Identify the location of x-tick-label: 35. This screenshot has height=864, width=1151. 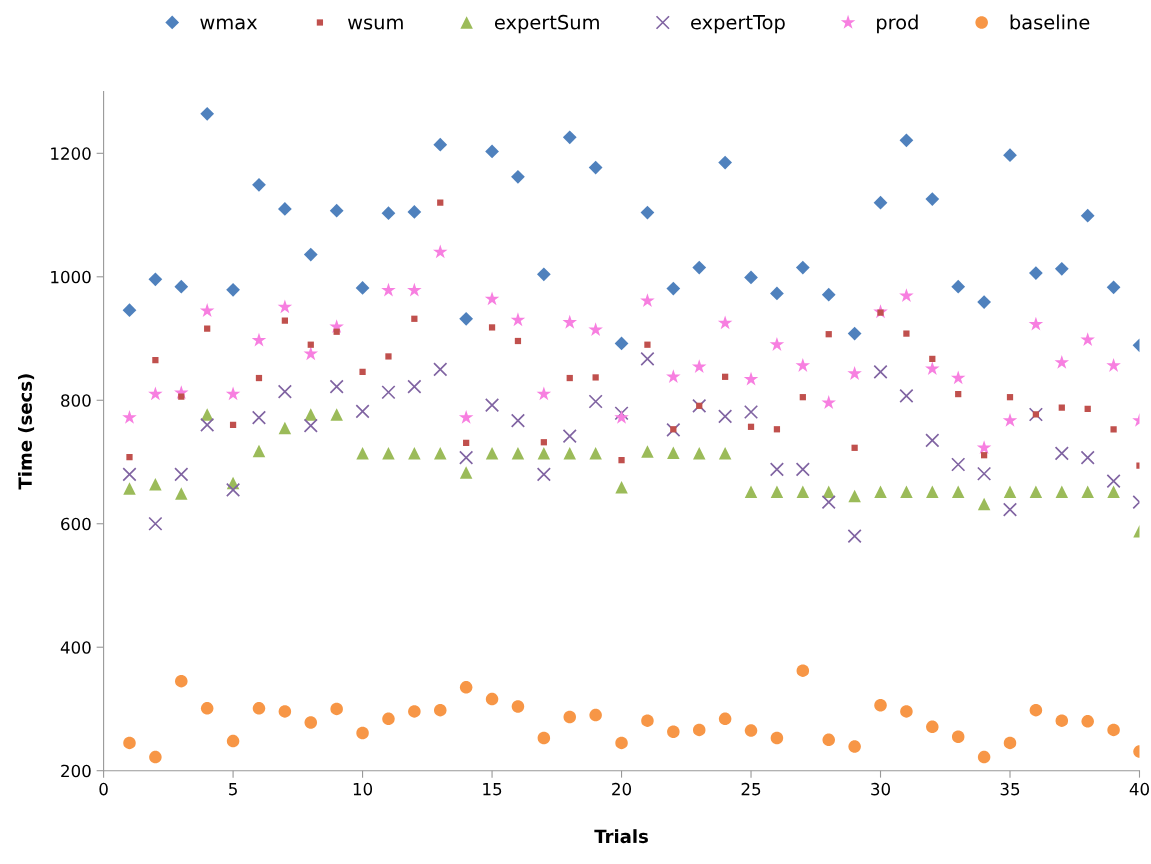
(1010, 789).